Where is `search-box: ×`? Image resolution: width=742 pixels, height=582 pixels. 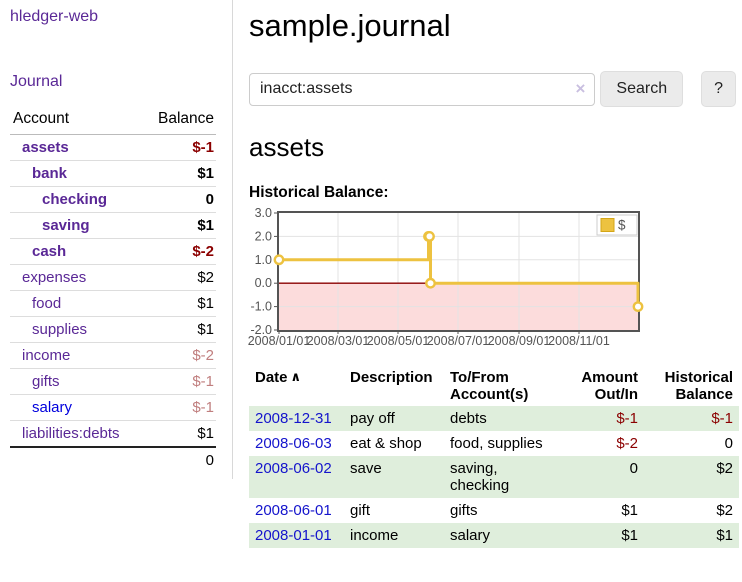 search-box: × is located at coordinates (422, 89).